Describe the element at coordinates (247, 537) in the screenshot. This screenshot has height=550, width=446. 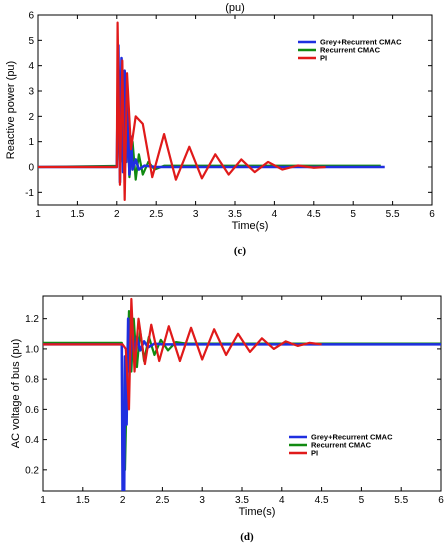
I see `figure-caption: (d)` at that location.